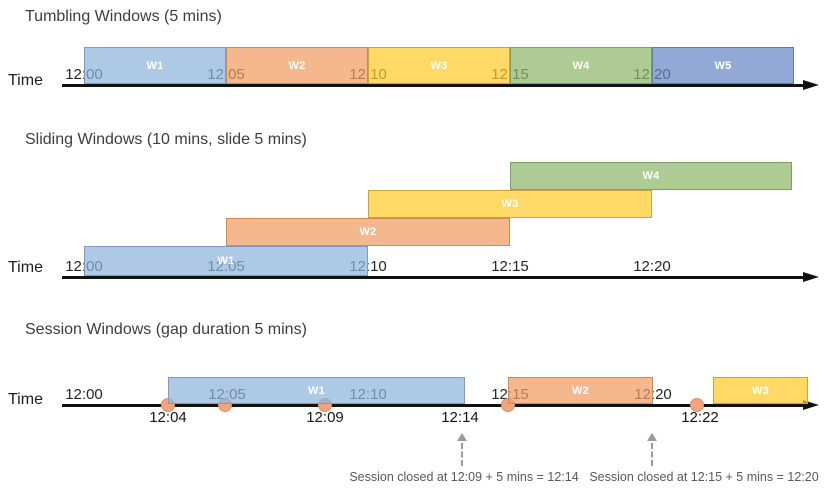 The height and width of the screenshot is (498, 829). Describe the element at coordinates (704, 477) in the screenshot. I see `session-annotation-2: Session closed at 12:15 + 5 mins = 12:20` at that location.